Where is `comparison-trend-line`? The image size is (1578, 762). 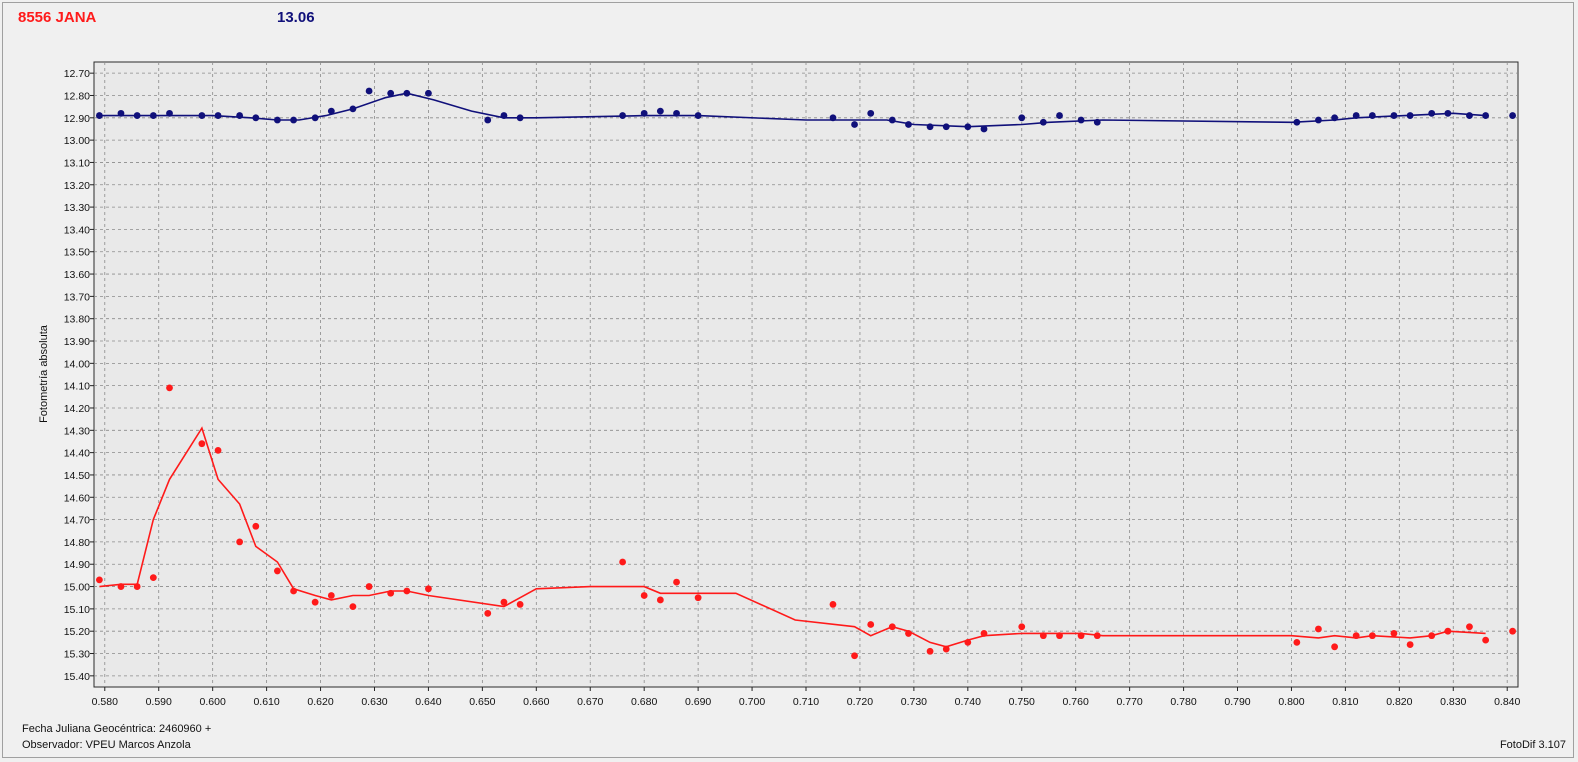 comparison-trend-line is located at coordinates (792, 110).